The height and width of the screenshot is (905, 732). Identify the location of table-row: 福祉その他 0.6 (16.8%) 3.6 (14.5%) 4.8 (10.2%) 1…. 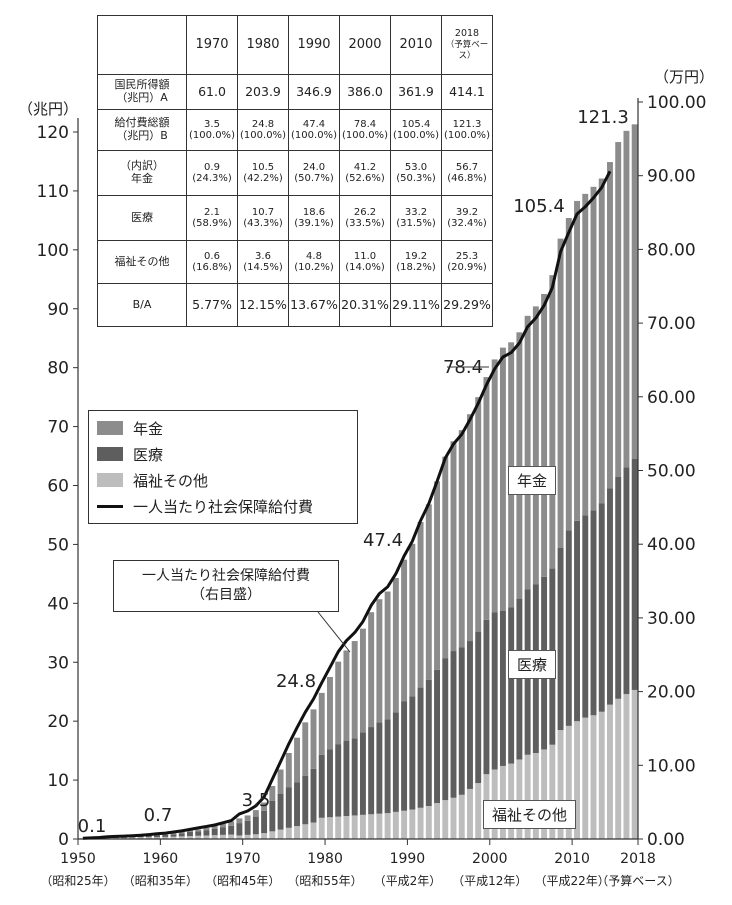
(295, 262).